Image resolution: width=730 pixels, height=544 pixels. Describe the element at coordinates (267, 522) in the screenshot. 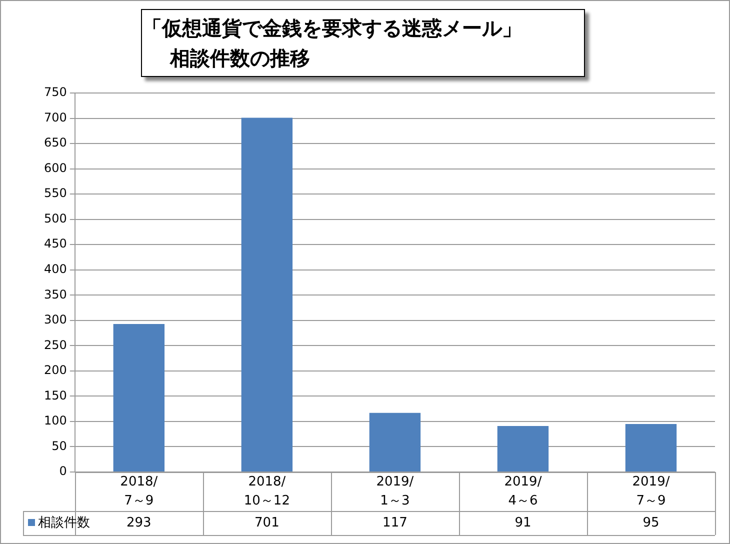

I see `data-label: 701` at that location.